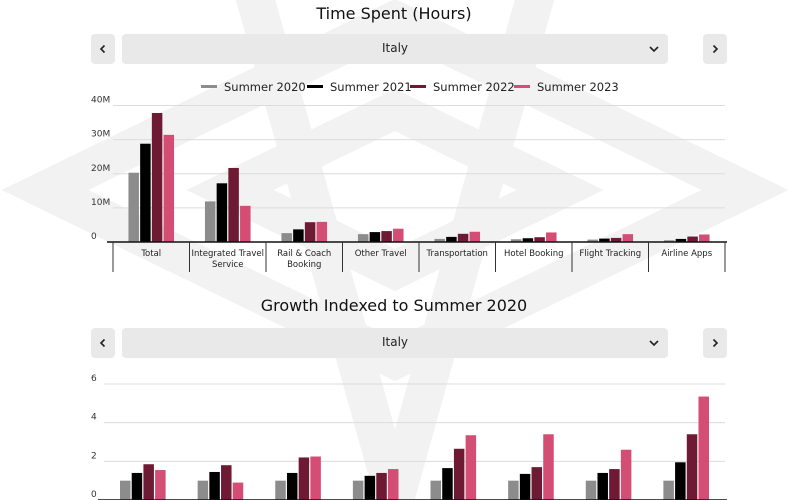  What do you see at coordinates (474, 87) in the screenshot?
I see `legend-label: Summer 2022` at bounding box center [474, 87].